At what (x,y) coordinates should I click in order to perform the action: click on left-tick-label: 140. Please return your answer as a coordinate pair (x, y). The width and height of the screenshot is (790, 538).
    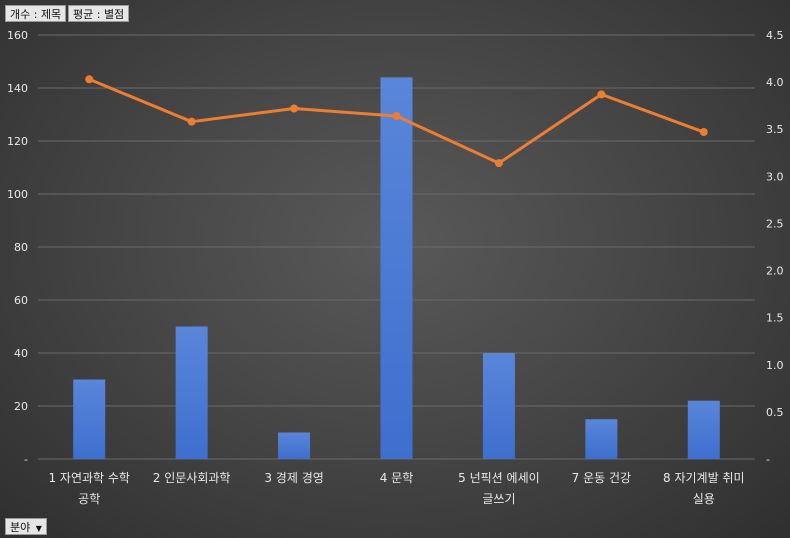
    Looking at the image, I should click on (17, 88).